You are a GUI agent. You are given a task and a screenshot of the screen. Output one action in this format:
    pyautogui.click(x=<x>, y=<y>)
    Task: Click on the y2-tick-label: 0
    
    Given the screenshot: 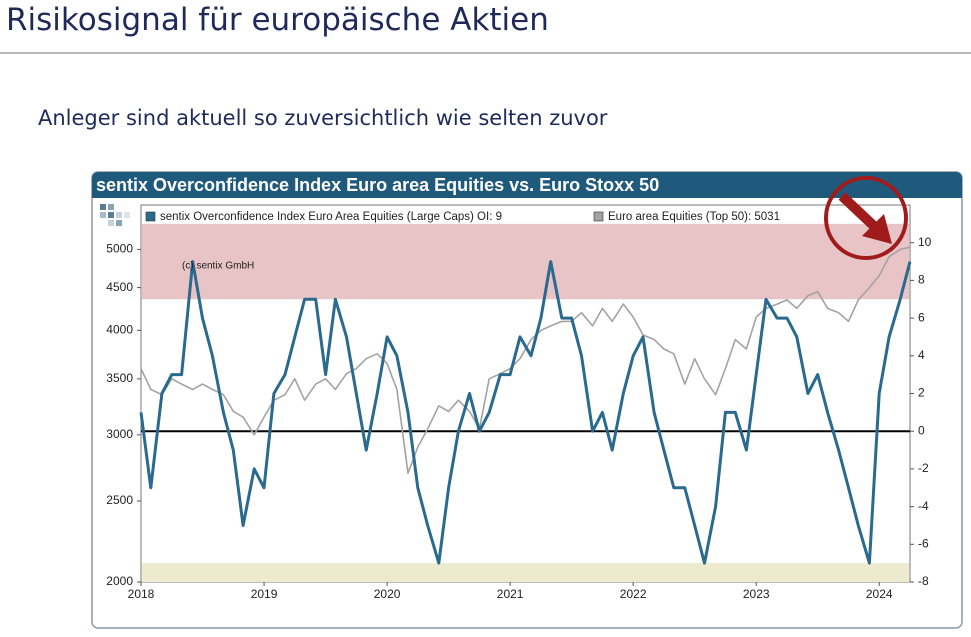 What is the action you would take?
    pyautogui.click(x=921, y=430)
    